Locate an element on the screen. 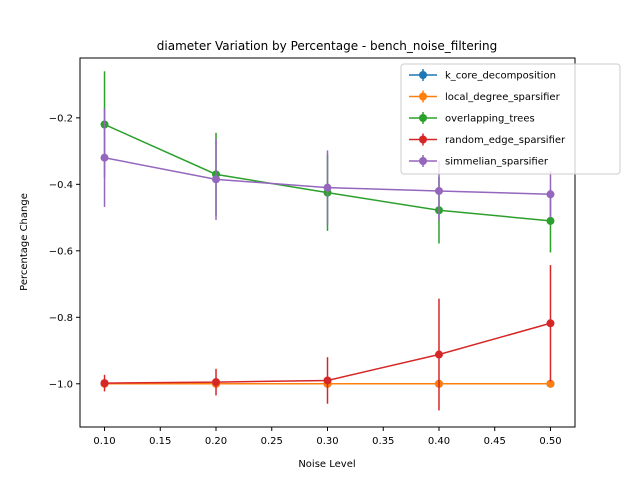 Image resolution: width=640 pixels, height=485 pixels. legend-label: random_edge_sparsifier is located at coordinates (505, 140).